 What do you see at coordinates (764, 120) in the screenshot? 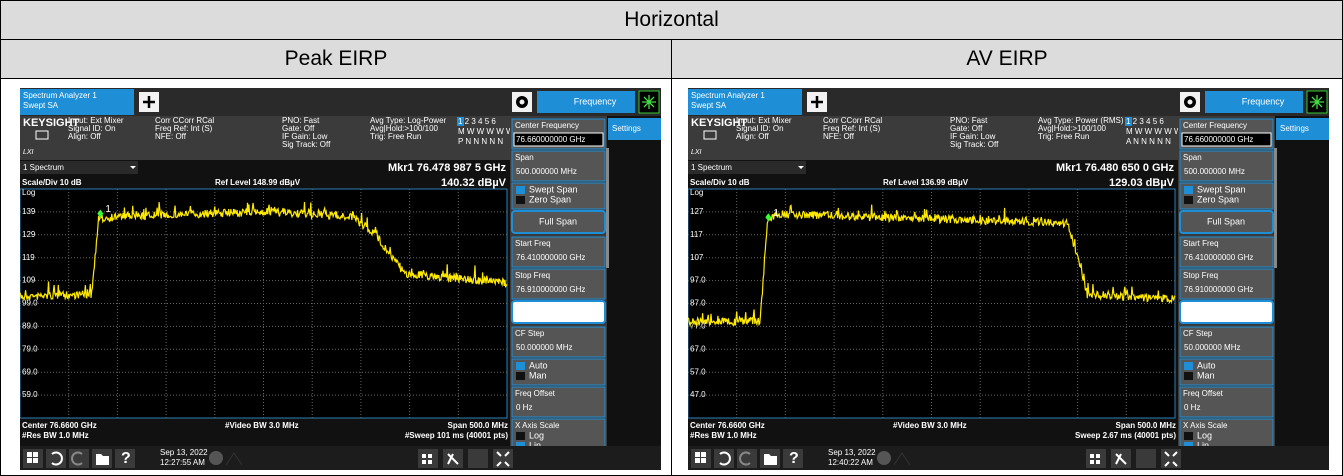
I see `label: Input: Ext Mixer` at bounding box center [764, 120].